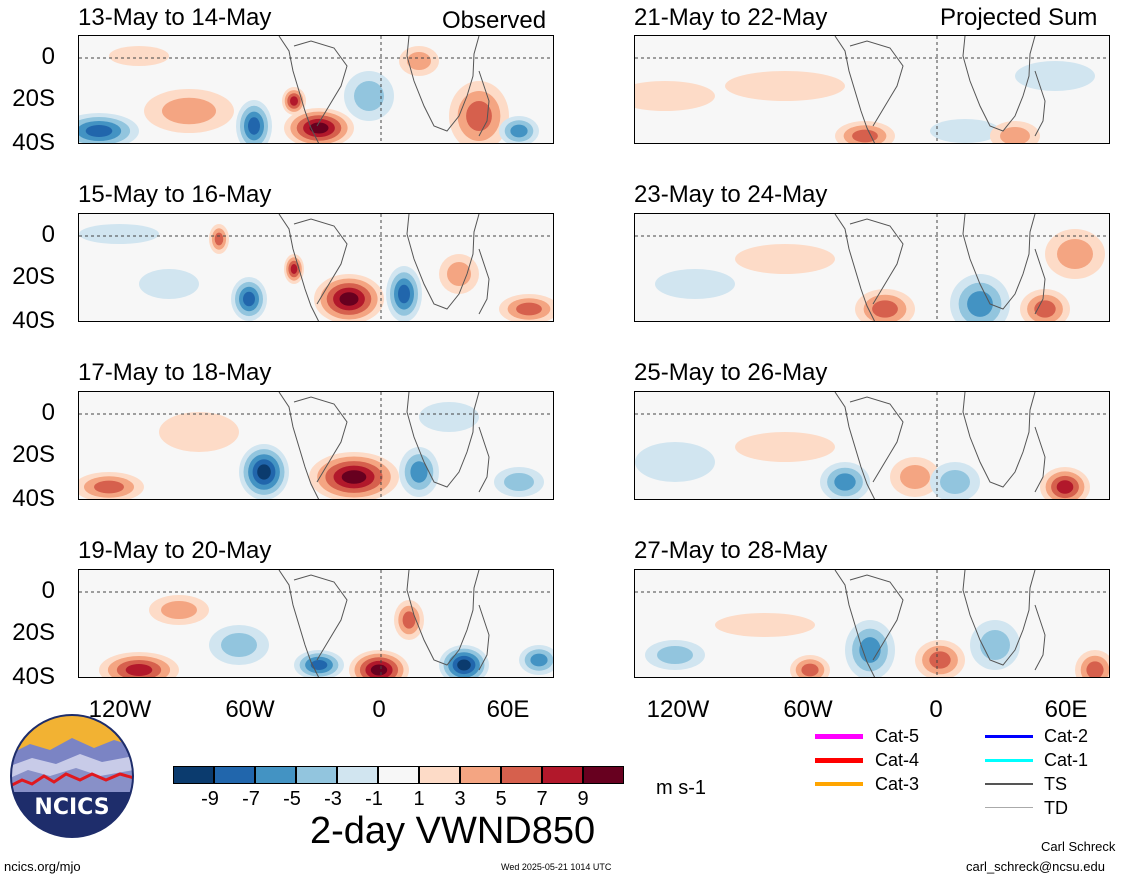 This screenshot has height=879, width=1135. I want to click on legend-label-cat2: Cat-2, so click(1066, 736).